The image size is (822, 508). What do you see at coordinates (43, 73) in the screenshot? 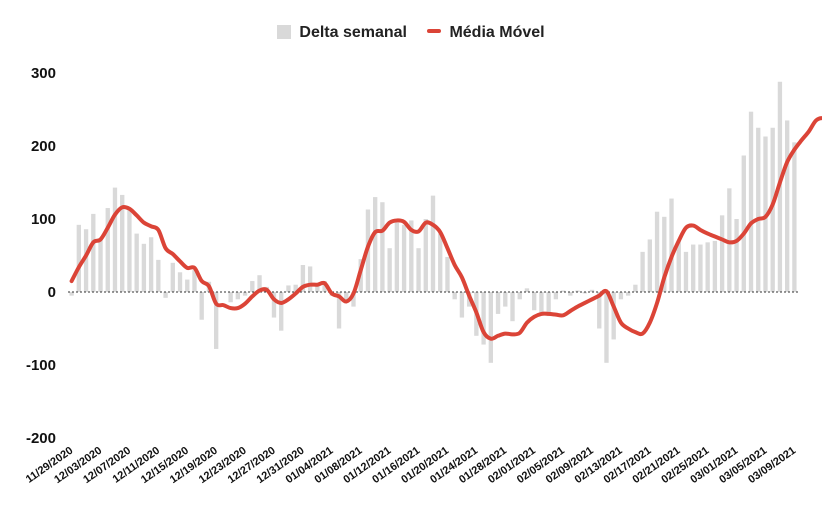
I see `y-tick-label: 300` at bounding box center [43, 73].